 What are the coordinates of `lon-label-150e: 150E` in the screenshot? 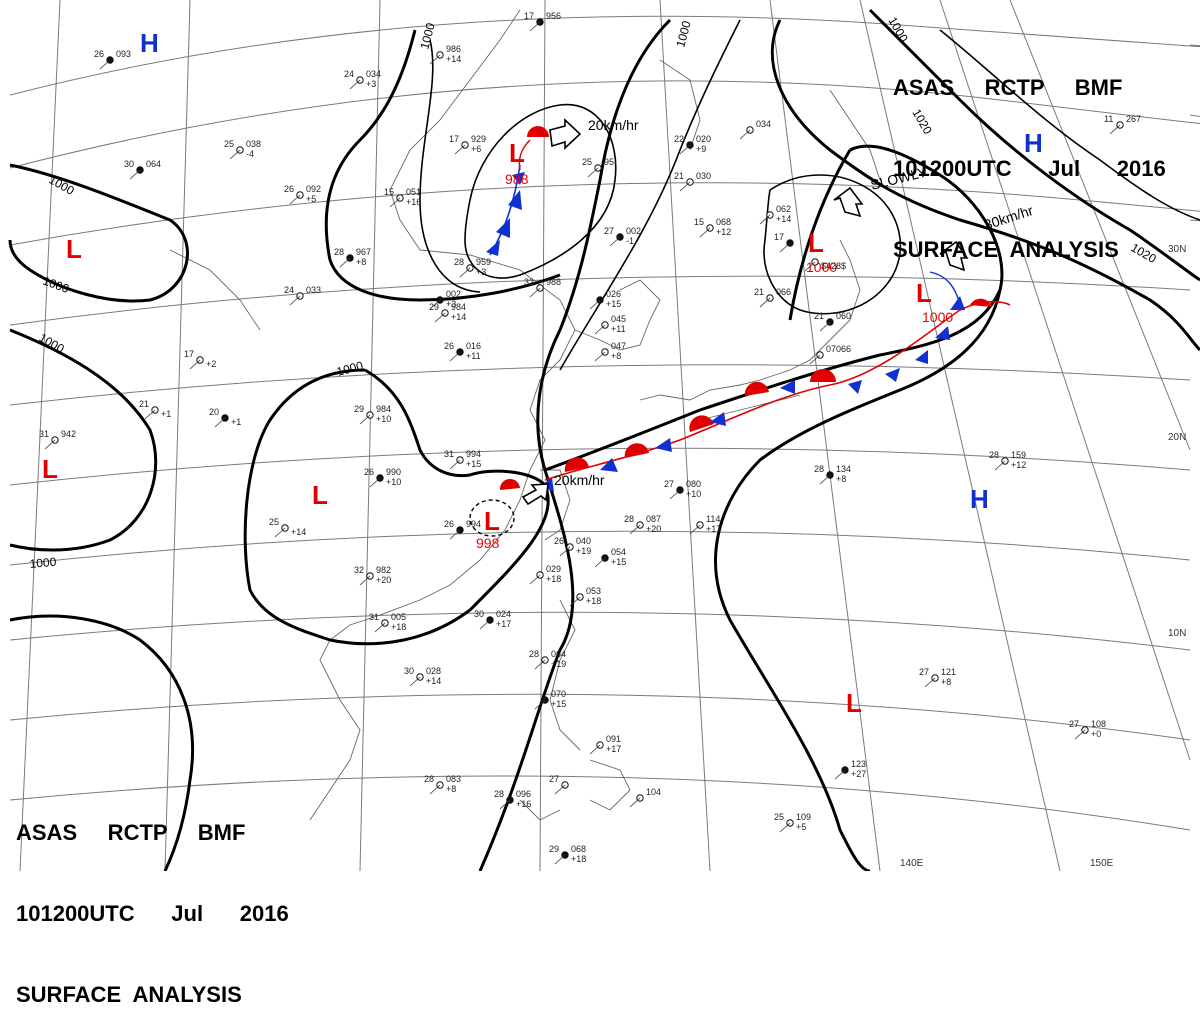 It's located at (1102, 863).